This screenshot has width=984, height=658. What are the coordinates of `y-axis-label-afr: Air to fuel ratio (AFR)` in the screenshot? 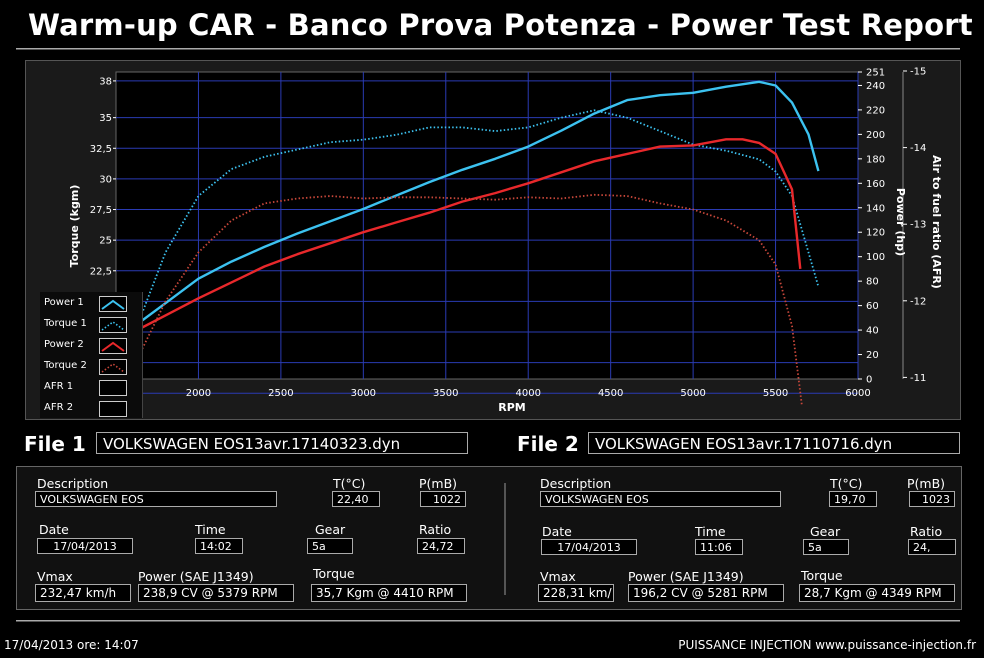 It's located at (936, 222).